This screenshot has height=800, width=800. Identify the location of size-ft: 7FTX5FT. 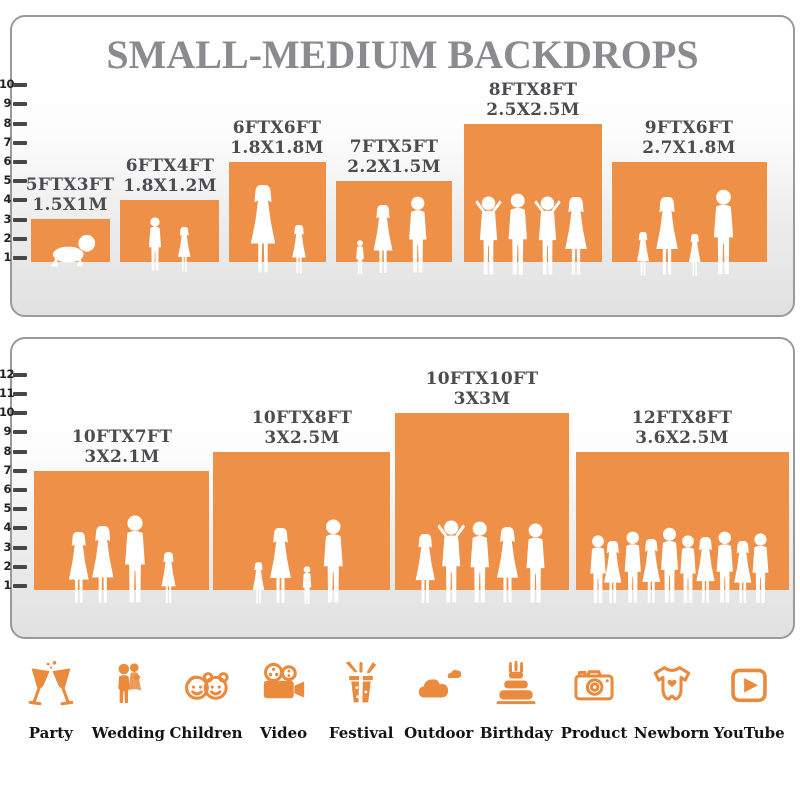
(394, 147).